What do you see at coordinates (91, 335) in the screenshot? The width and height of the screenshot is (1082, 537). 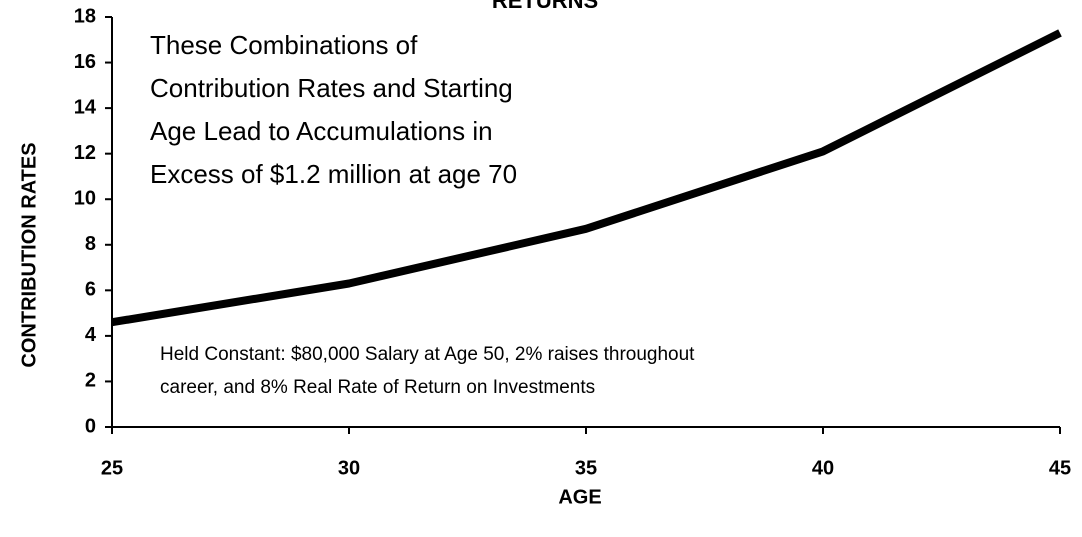 I see `y-tick-label: 4` at bounding box center [91, 335].